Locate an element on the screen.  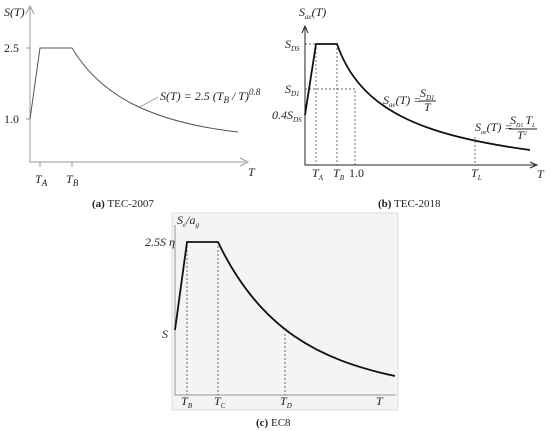
y-label: S(T) is located at coordinates (14, 12).